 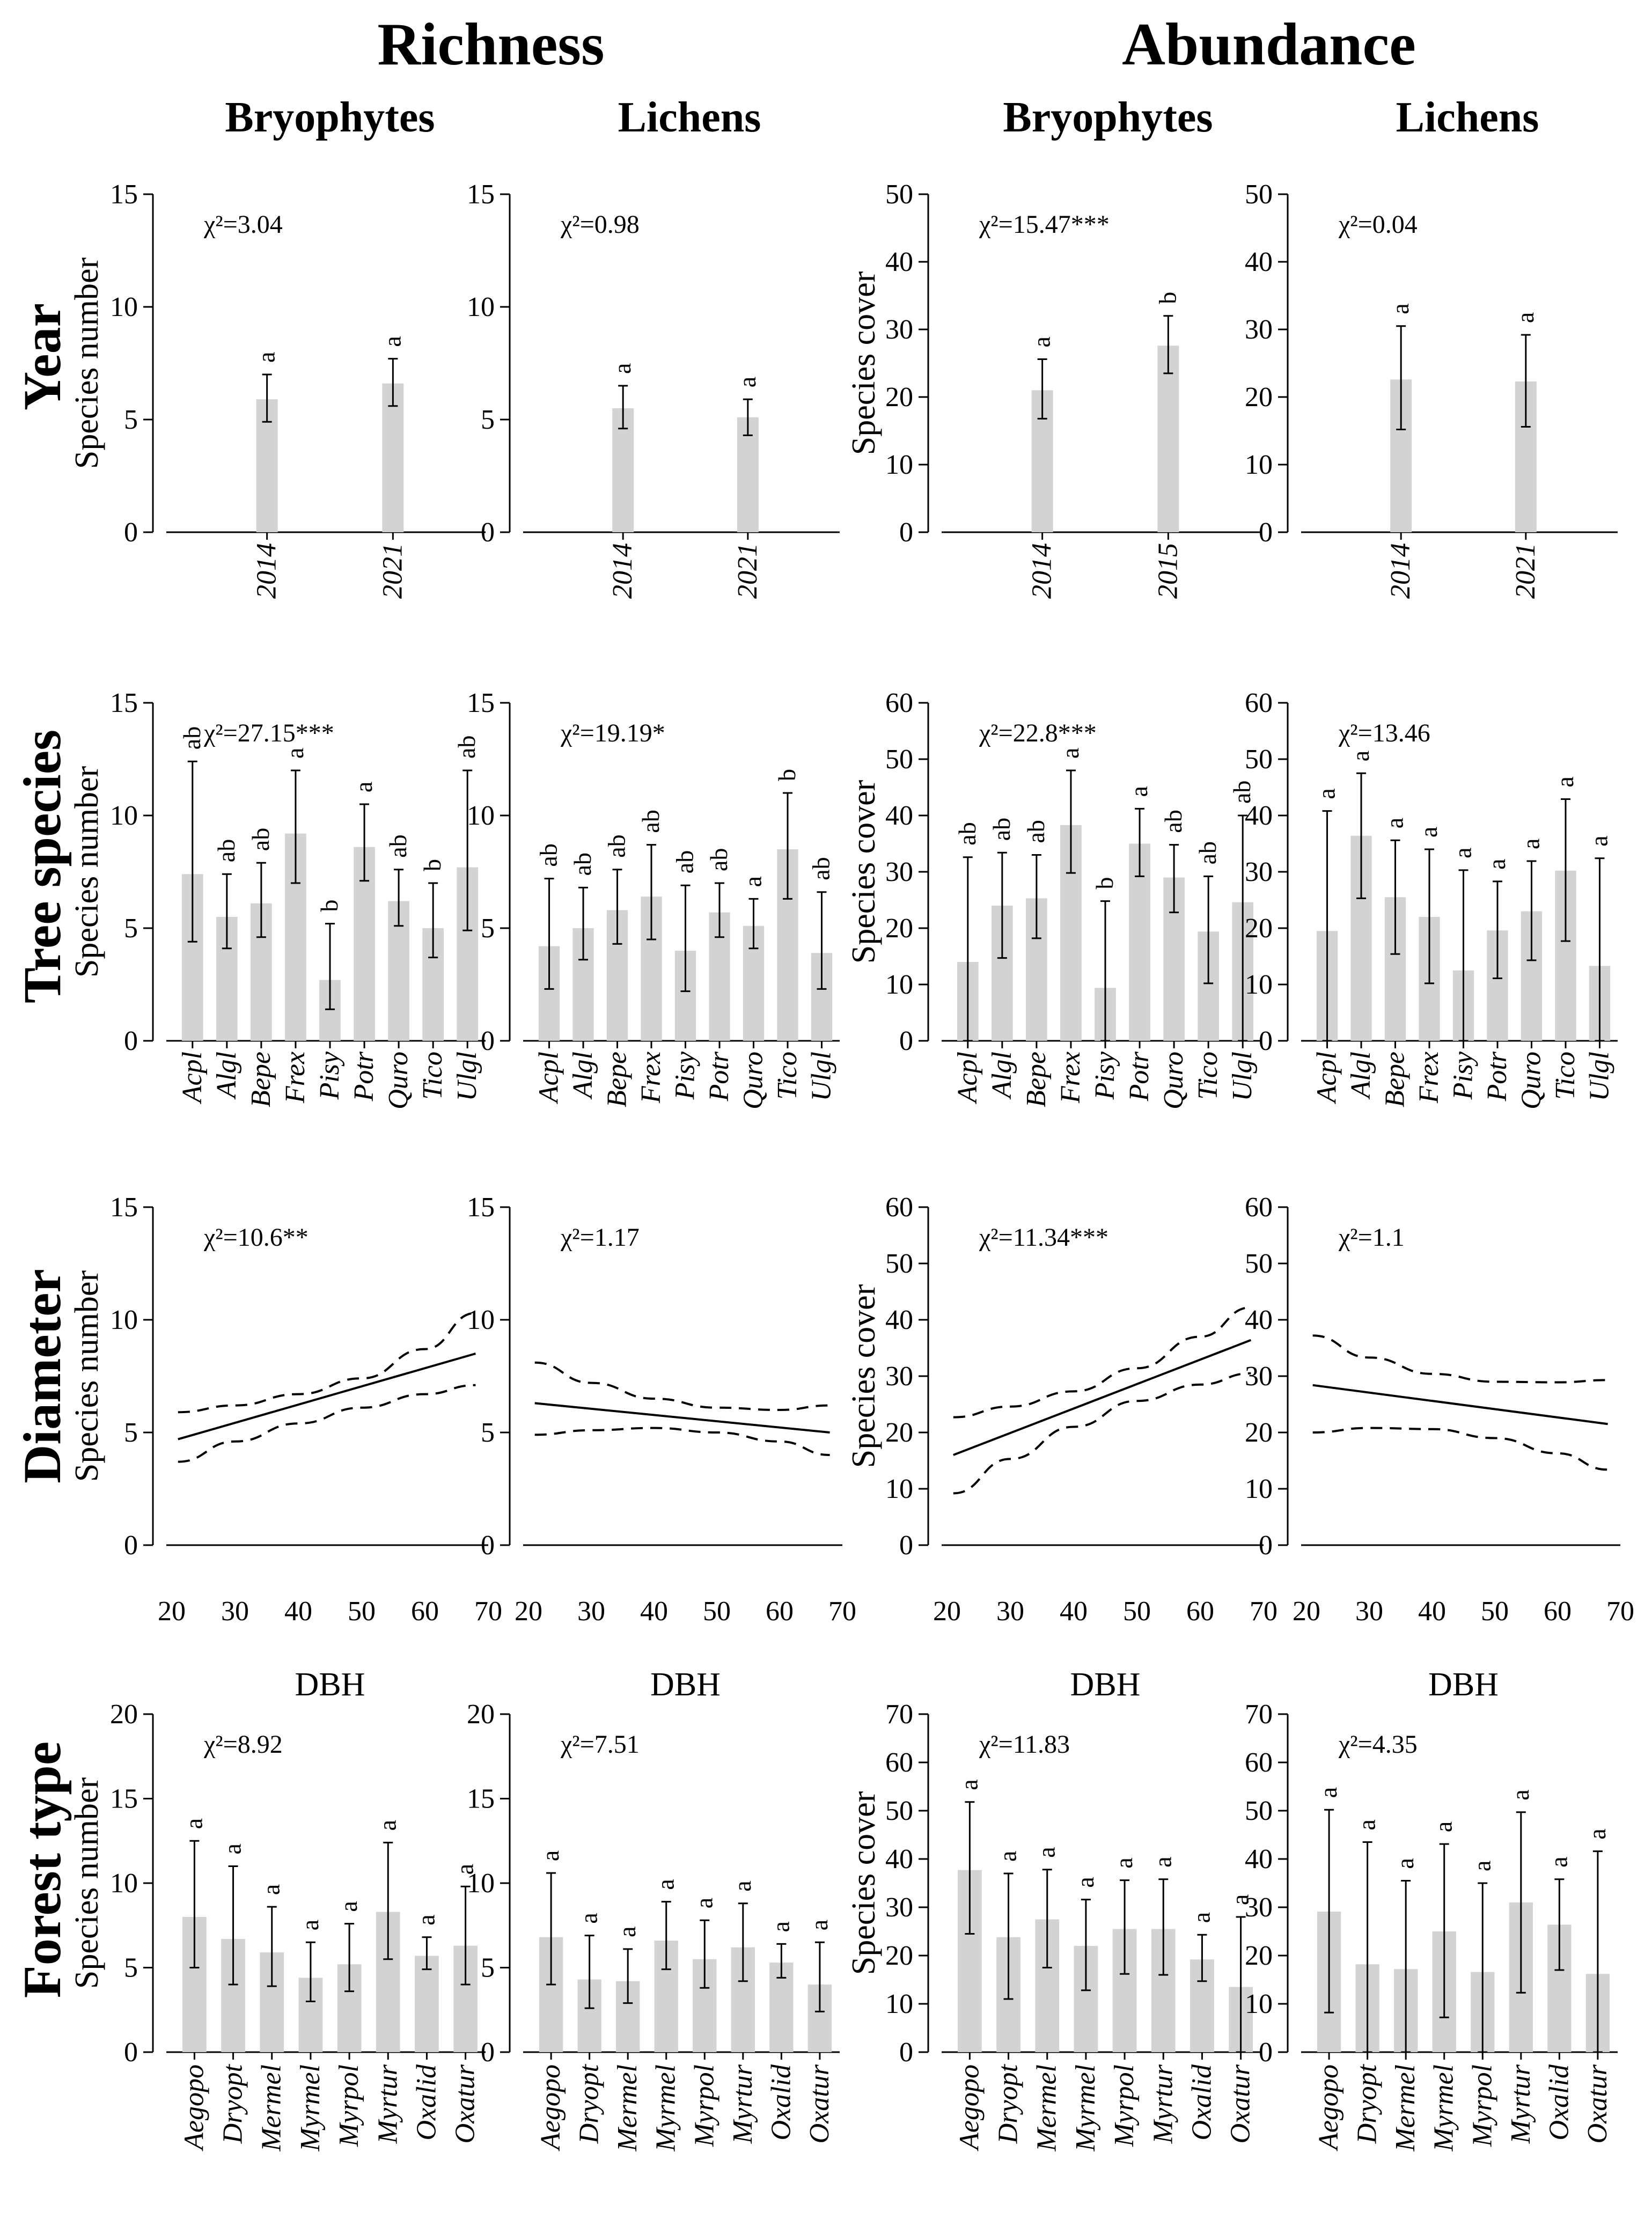 I want to click on row-label-diameter: Diameter, so click(x=42, y=1376).